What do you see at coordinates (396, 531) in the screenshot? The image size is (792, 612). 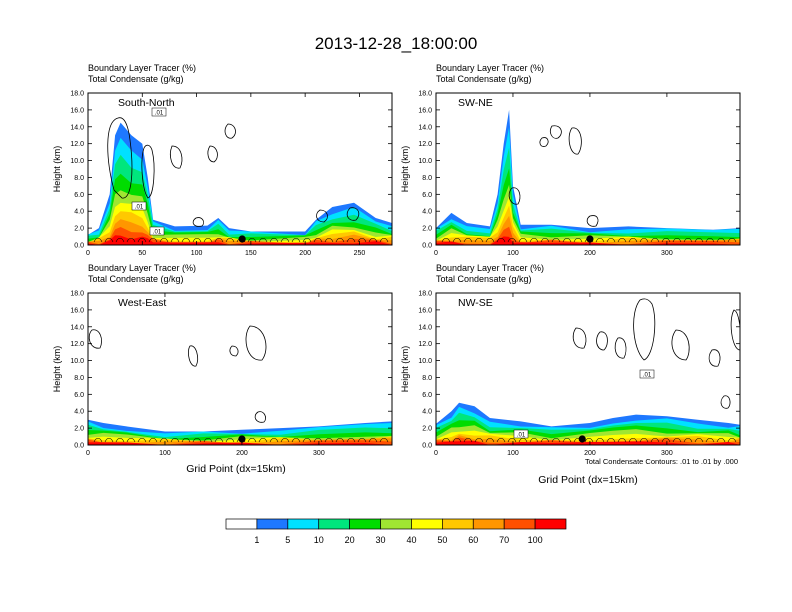 I see `colorbar: 1 5 10 20 30 40 50 60 70 100` at bounding box center [396, 531].